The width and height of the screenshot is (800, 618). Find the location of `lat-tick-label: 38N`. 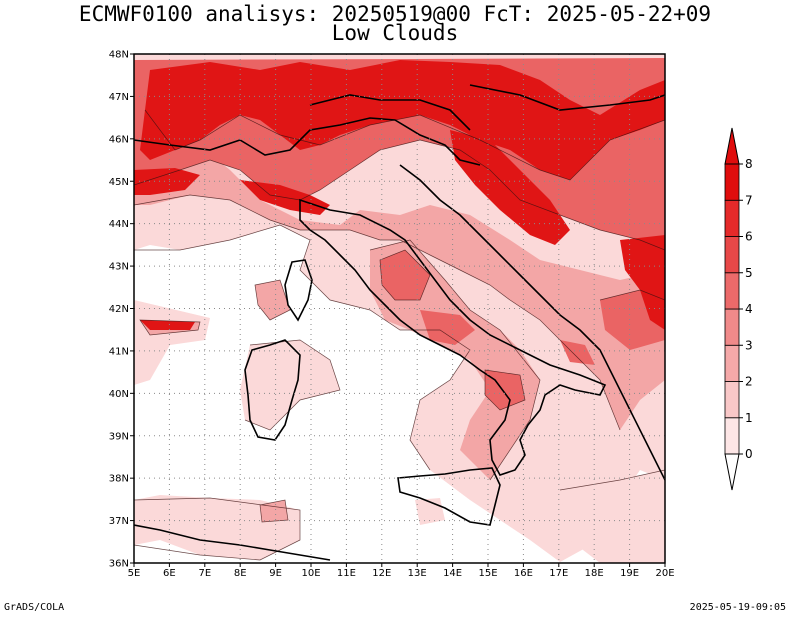

lat-tick-label: 38N is located at coordinates (119, 479).